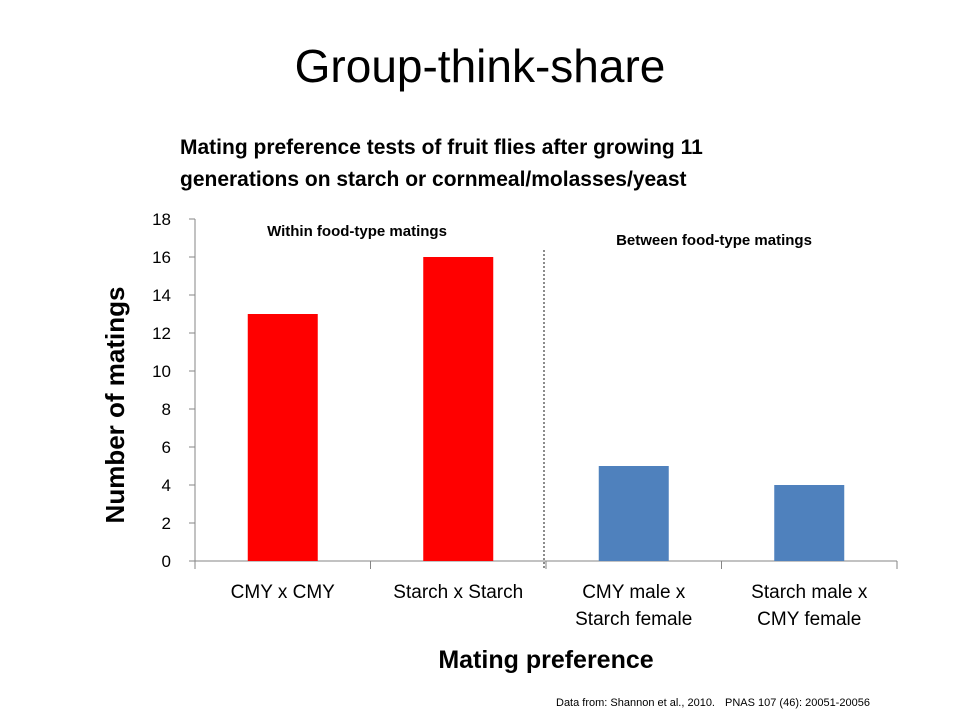 Image resolution: width=960 pixels, height=720 pixels. What do you see at coordinates (480, 66) in the screenshot?
I see `slide-title: Group-think-share` at bounding box center [480, 66].